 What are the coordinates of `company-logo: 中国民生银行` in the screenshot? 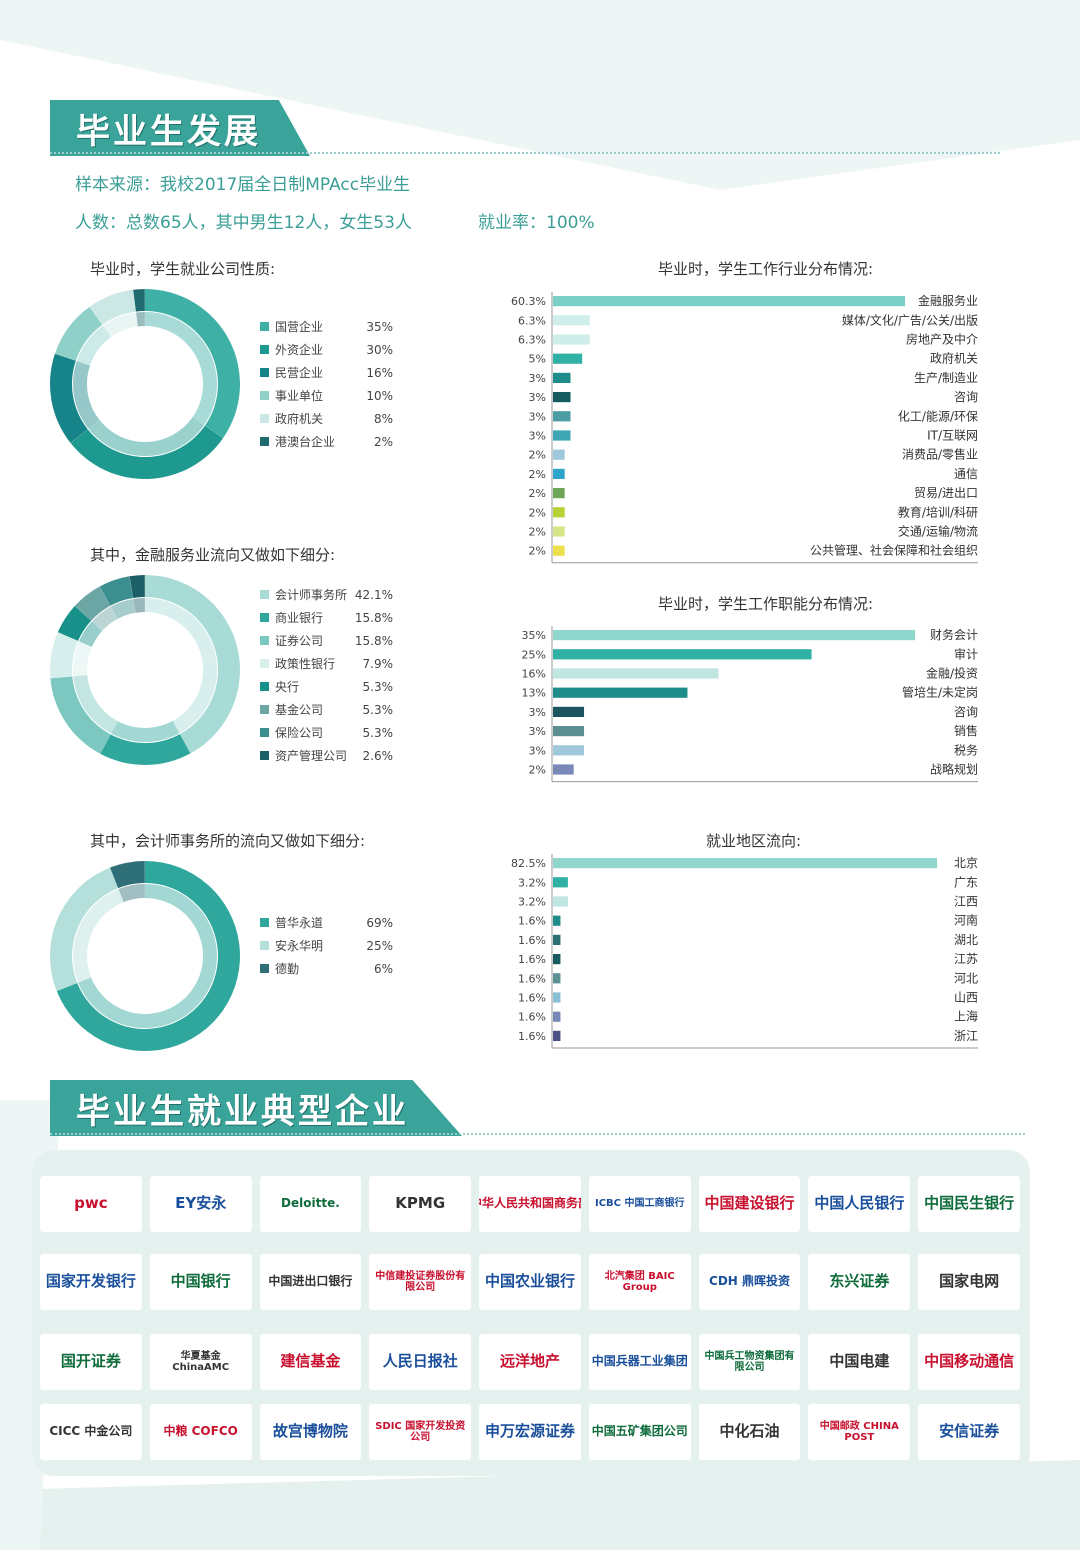 It's located at (969, 1204).